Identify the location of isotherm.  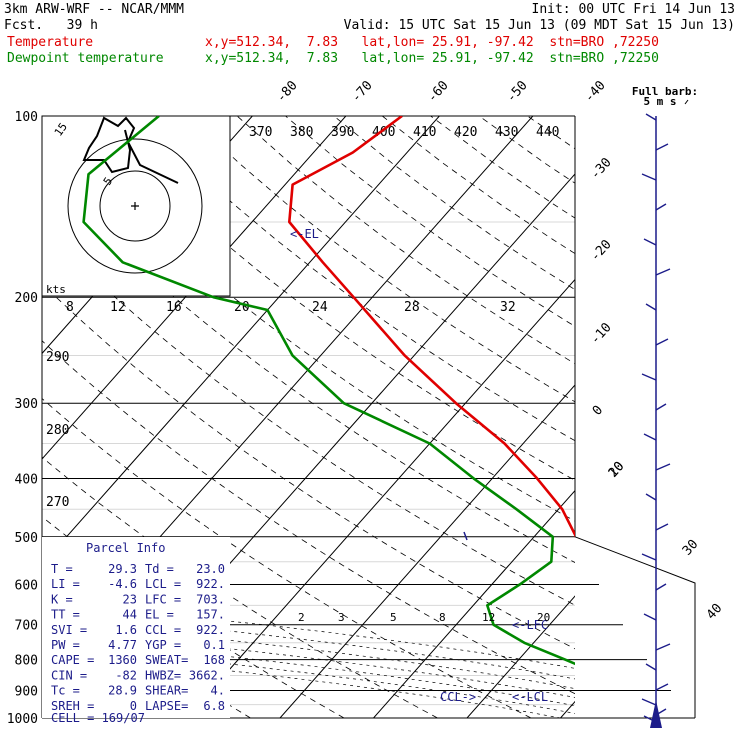
(520, 656).